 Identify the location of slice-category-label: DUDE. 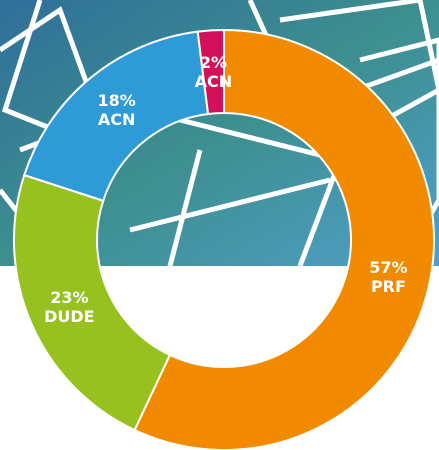
(69, 315).